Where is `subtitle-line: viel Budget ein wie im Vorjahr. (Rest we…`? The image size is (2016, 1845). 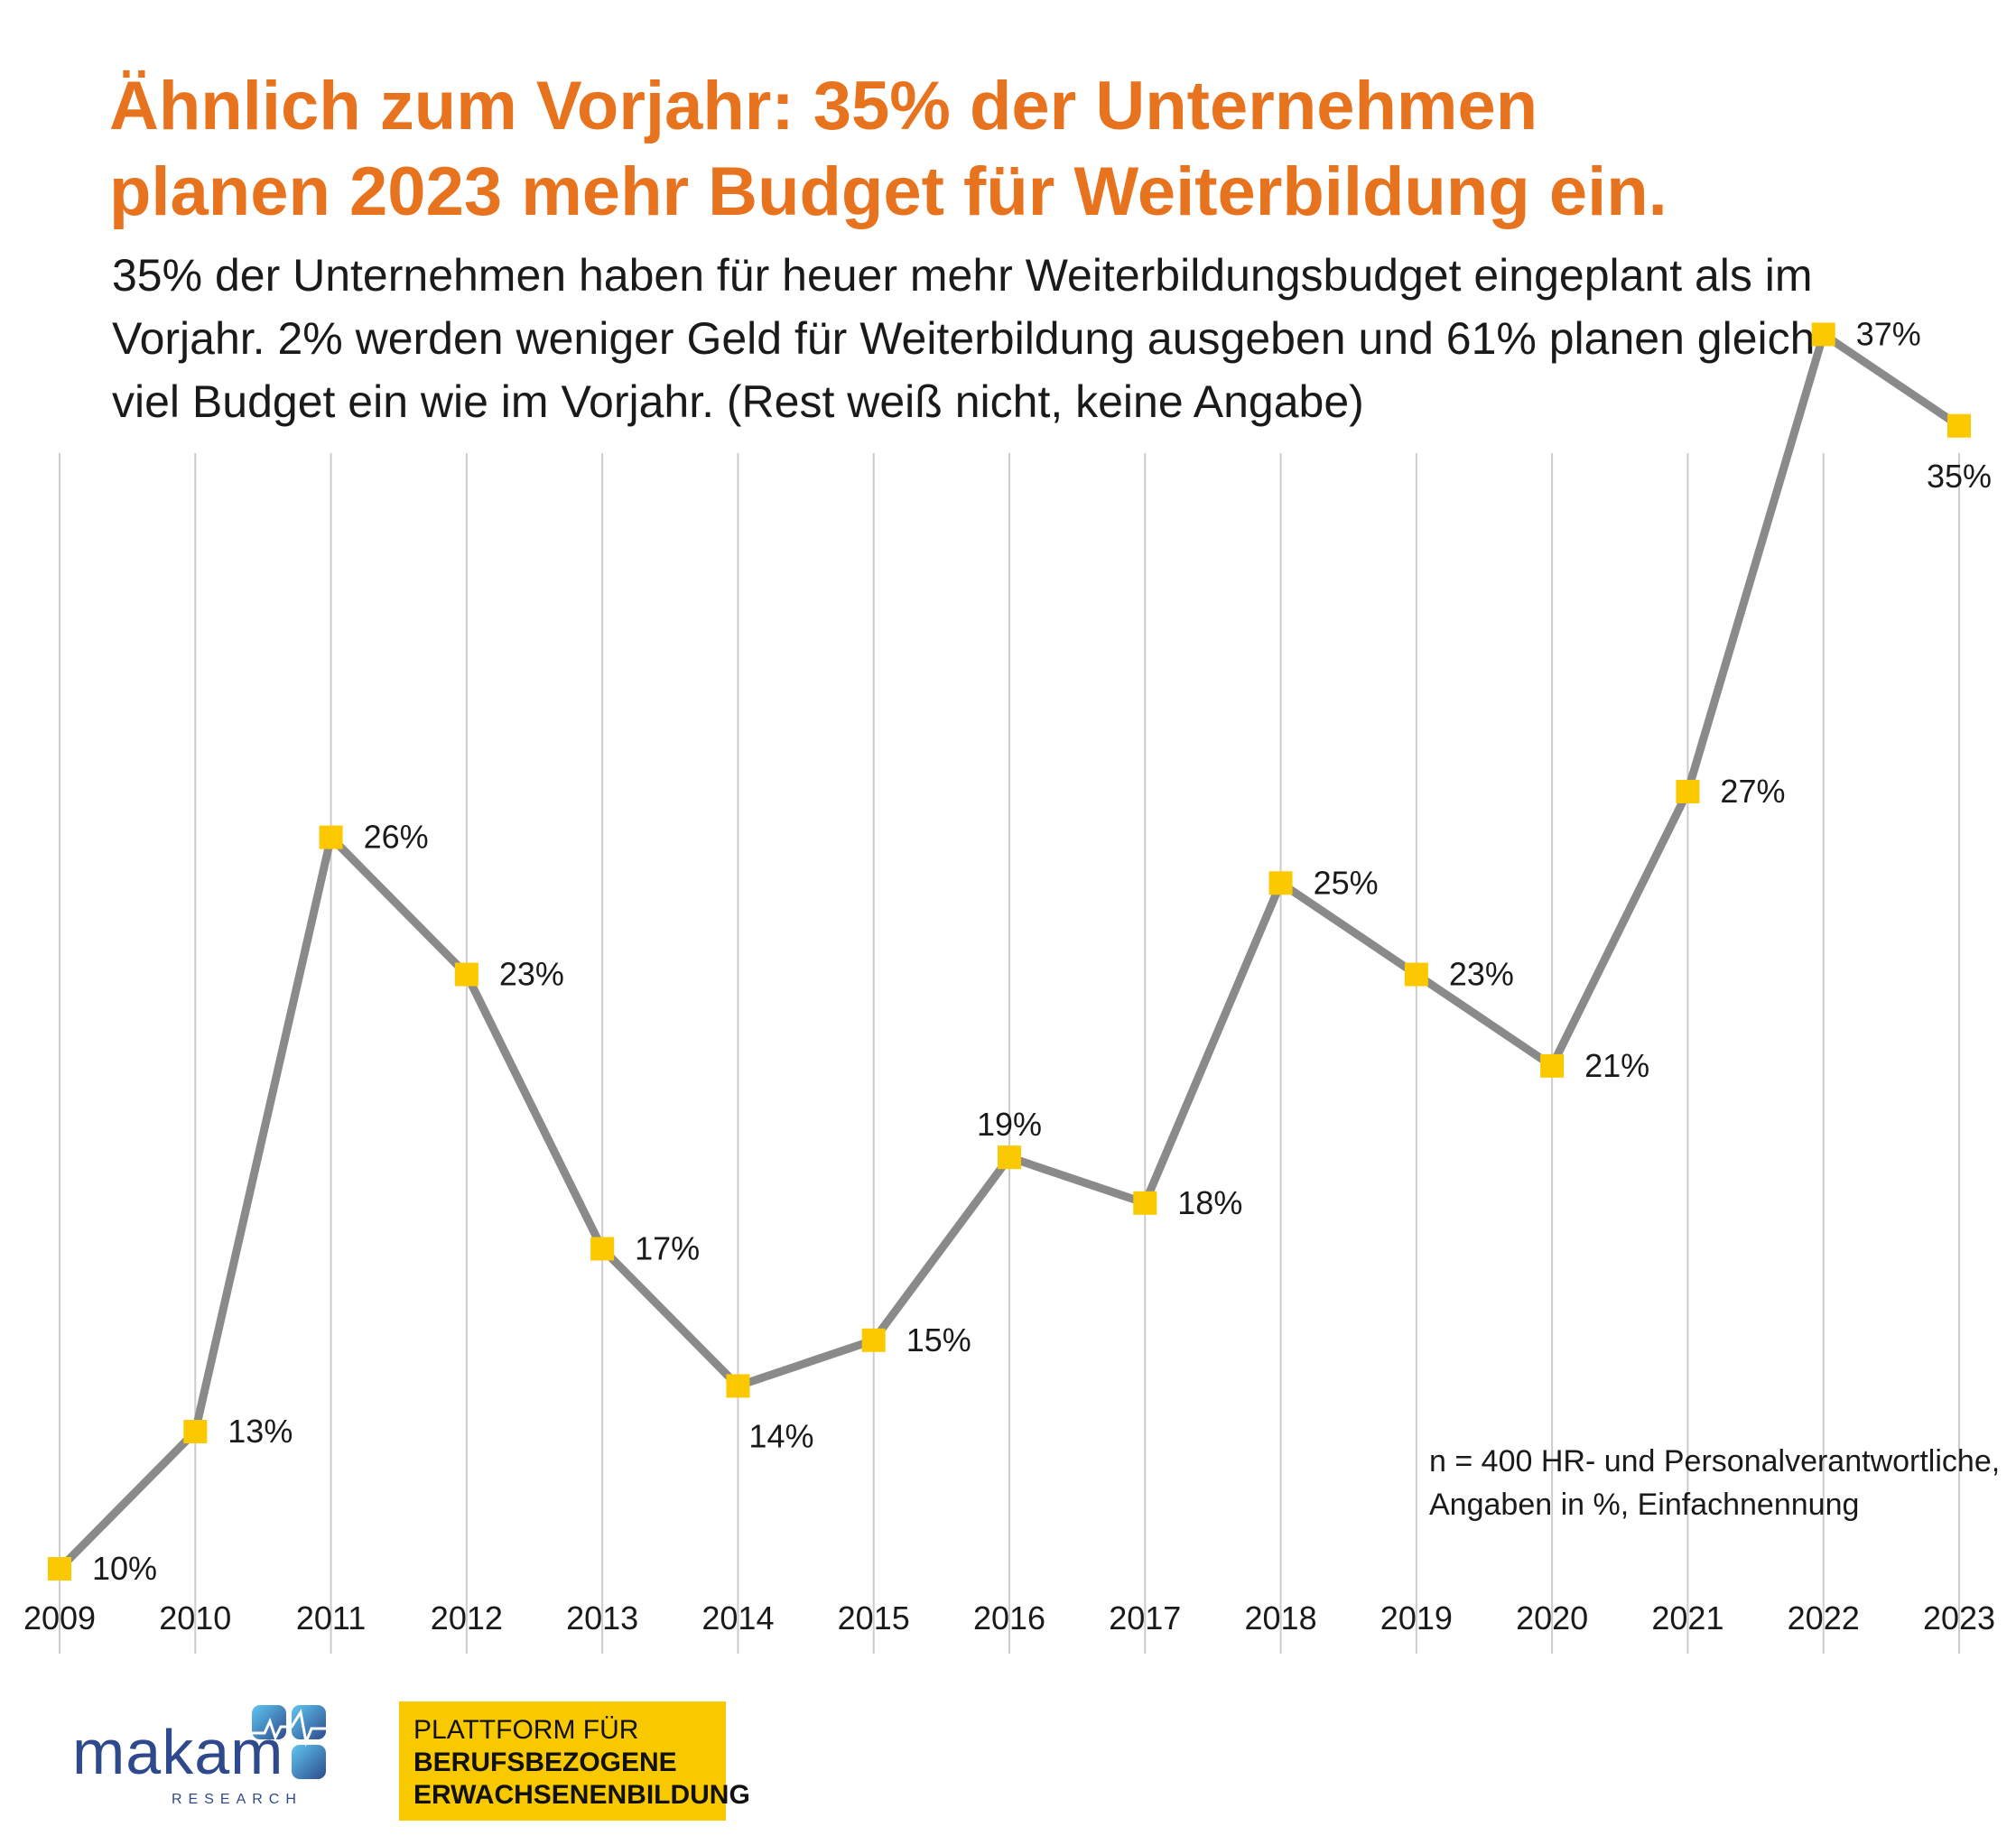 subtitle-line: viel Budget ein wie im Vorjahr. (Rest we… is located at coordinates (738, 401).